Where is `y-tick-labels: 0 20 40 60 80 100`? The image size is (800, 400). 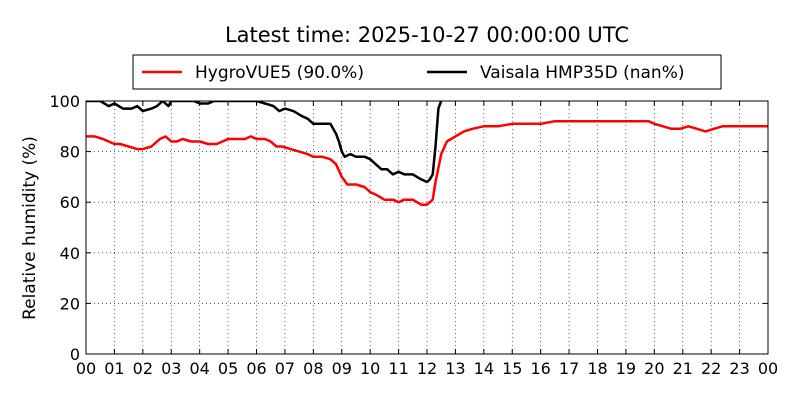 y-tick-labels: 0 20 40 60 80 100 is located at coordinates (64, 228).